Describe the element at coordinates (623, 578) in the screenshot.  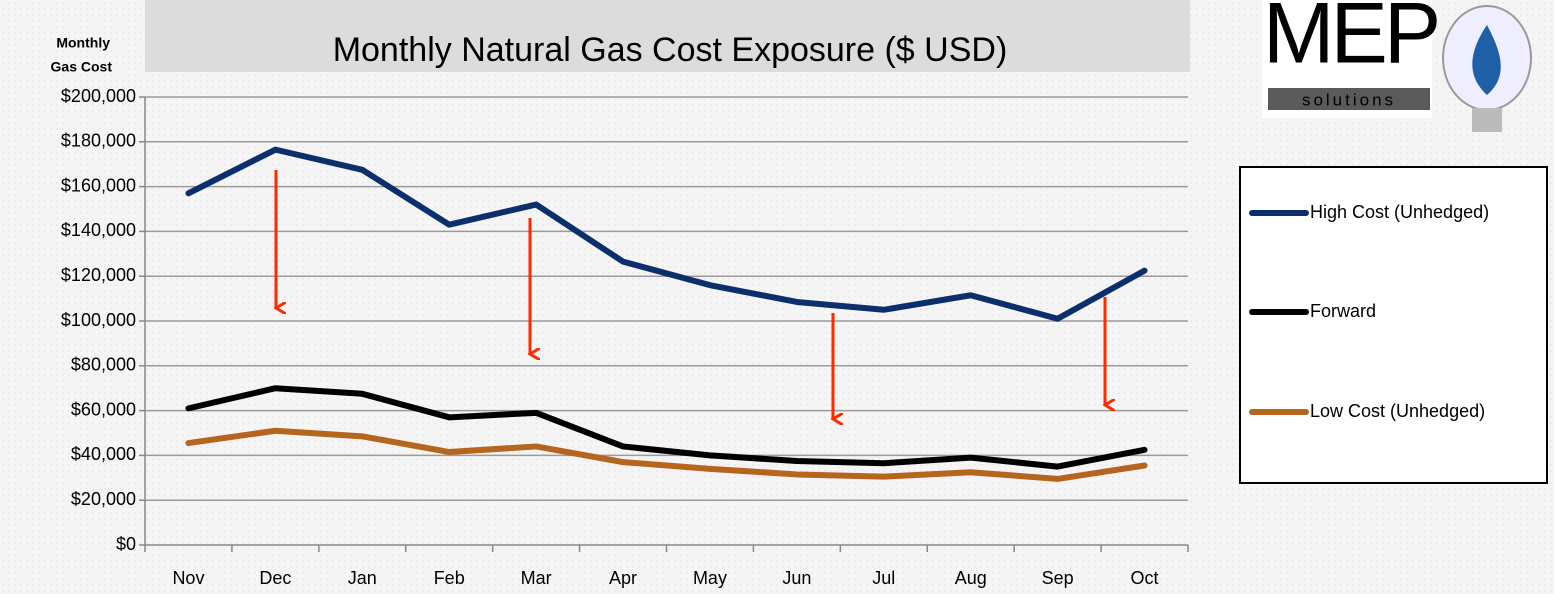
I see `x-tick-label: Apr` at that location.